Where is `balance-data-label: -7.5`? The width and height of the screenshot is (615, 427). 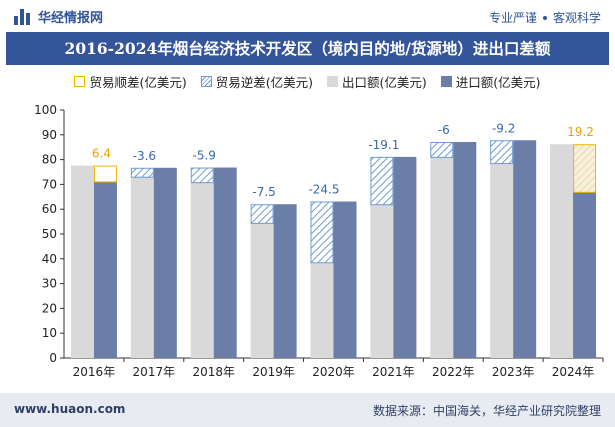 balance-data-label: -7.5 is located at coordinates (263, 192).